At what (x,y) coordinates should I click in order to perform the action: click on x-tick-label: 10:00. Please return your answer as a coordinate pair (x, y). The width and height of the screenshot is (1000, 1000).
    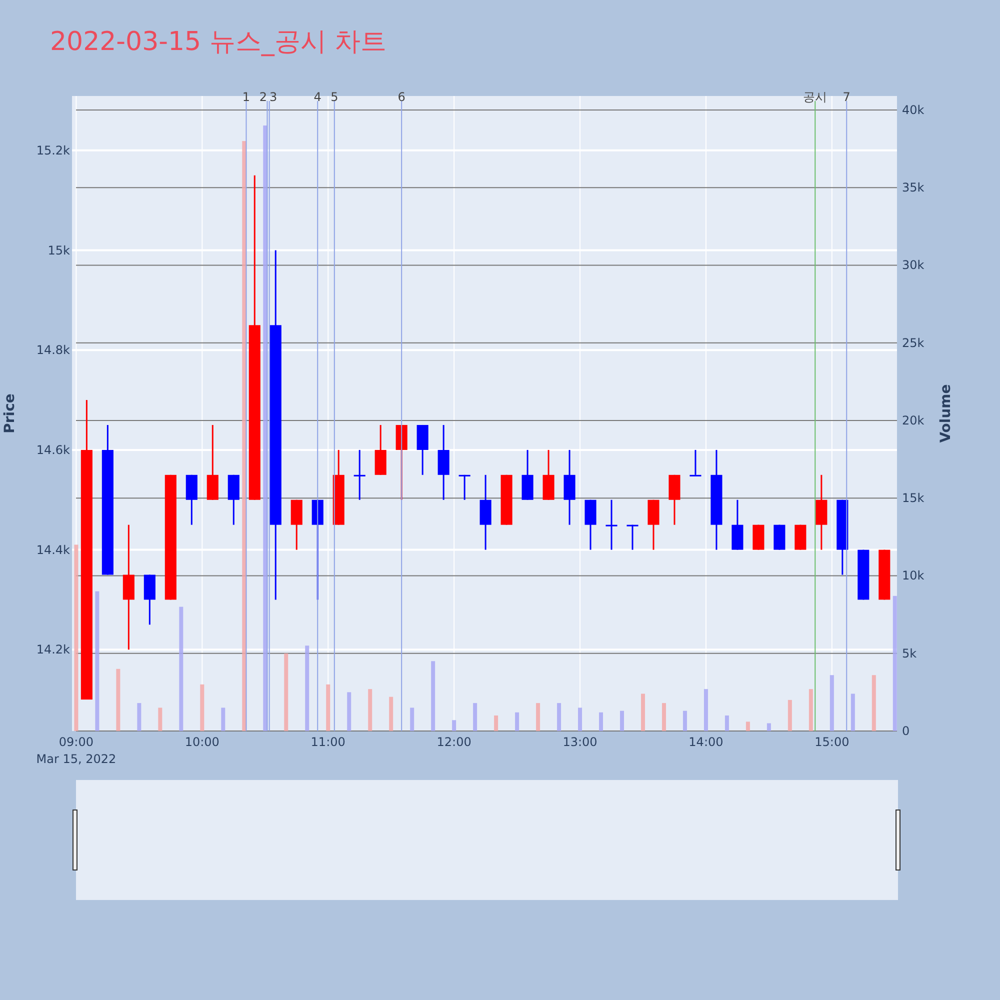
    Looking at the image, I should click on (202, 742).